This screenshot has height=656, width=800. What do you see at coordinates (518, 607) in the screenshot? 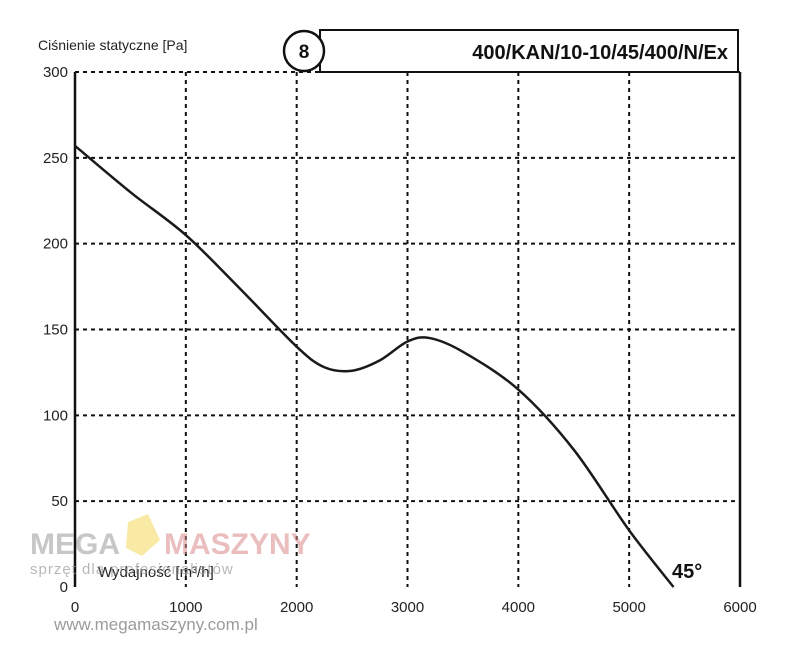
I see `x-tick-label: 4000` at bounding box center [518, 607].